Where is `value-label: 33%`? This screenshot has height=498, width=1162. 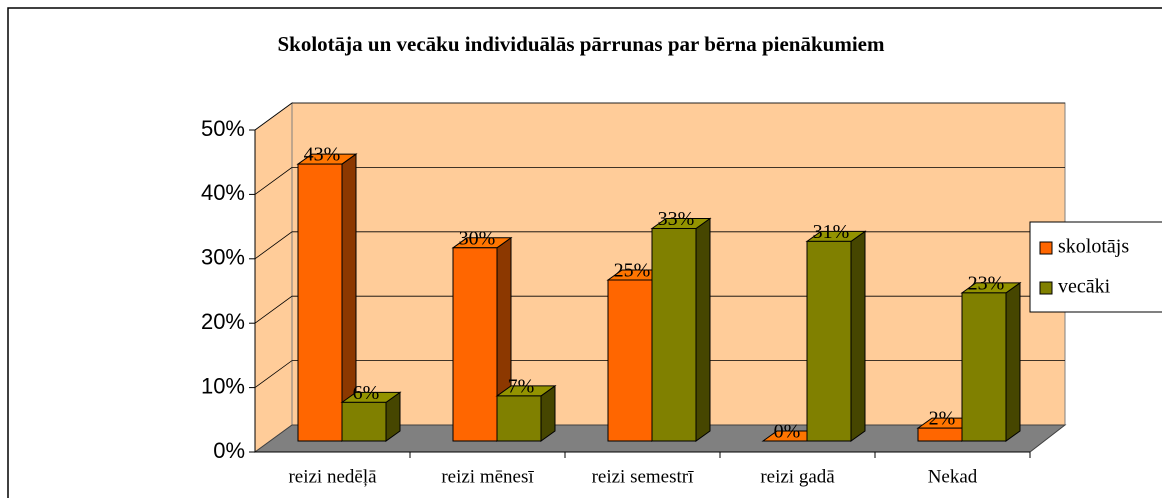
value-label: 33% is located at coordinates (676, 219).